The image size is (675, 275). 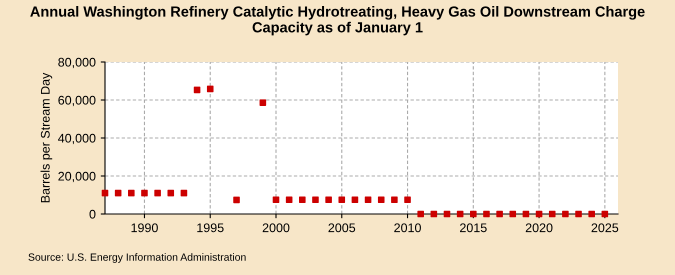 I want to click on x-tick-label: 2000, so click(x=276, y=227).